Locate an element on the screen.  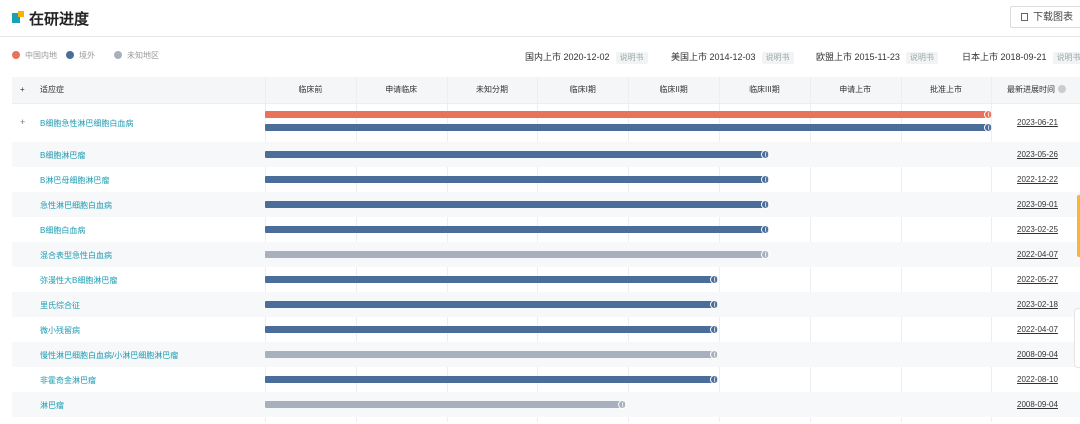
stage-header: 临床I期 is located at coordinates (582, 89).